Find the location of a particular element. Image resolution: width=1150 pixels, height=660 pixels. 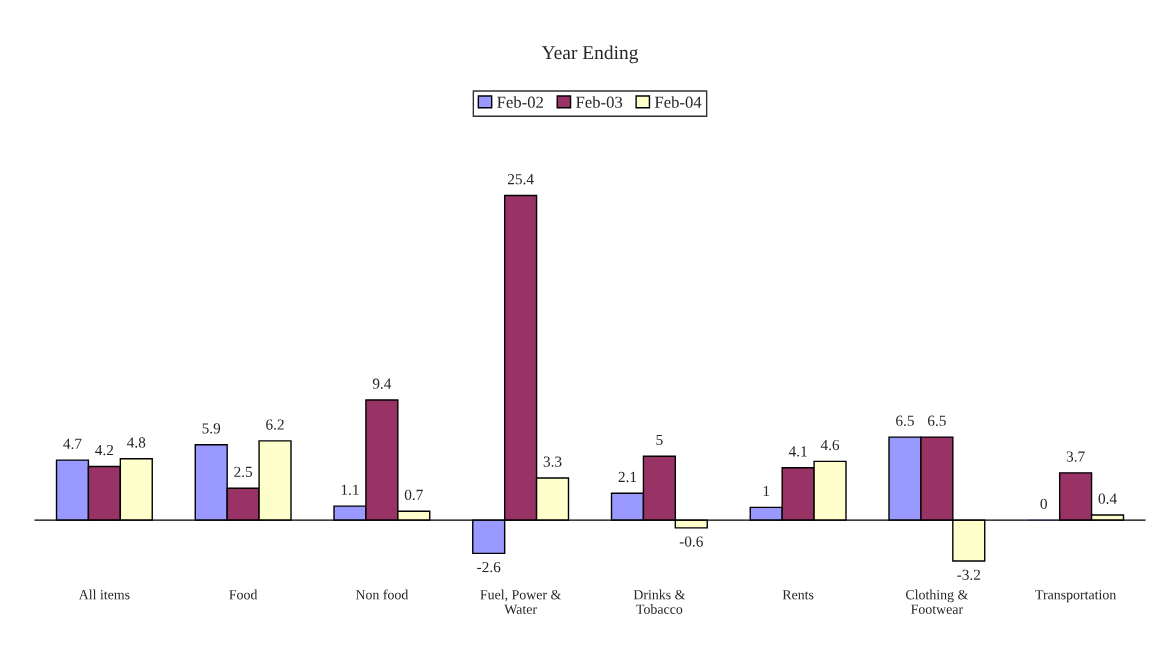

data-label: 2.1 is located at coordinates (627, 477).